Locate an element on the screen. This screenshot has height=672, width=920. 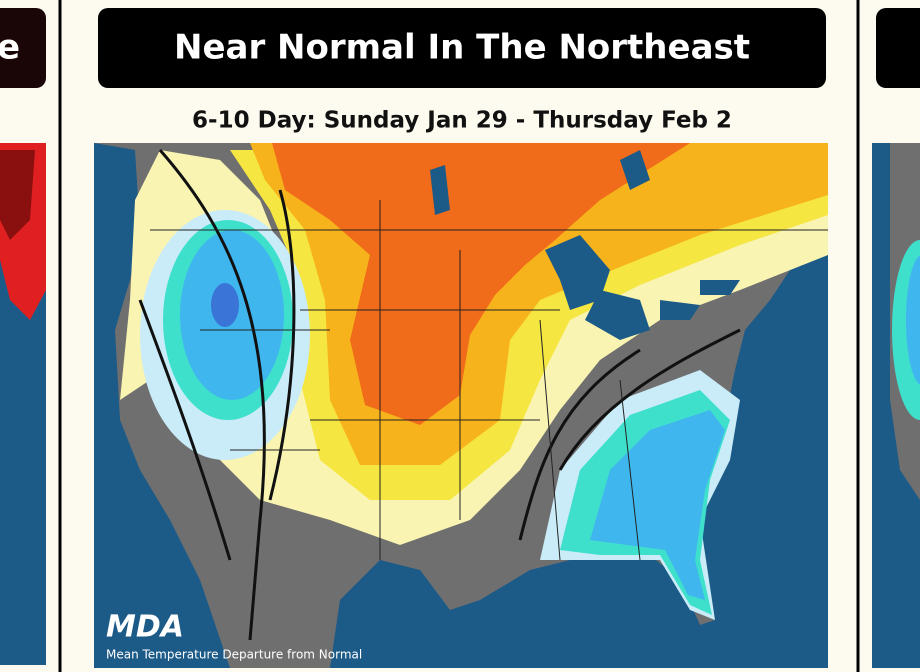
left-title: e is located at coordinates (10, 48).